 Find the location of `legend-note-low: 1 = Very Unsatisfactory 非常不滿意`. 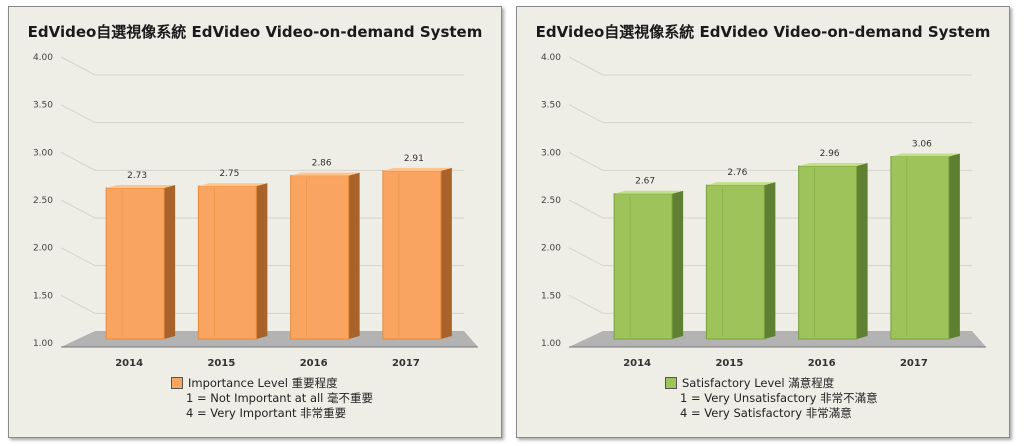

legend-note-low: 1 = Very Unsatisfactory 非常不滿意 is located at coordinates (779, 398).